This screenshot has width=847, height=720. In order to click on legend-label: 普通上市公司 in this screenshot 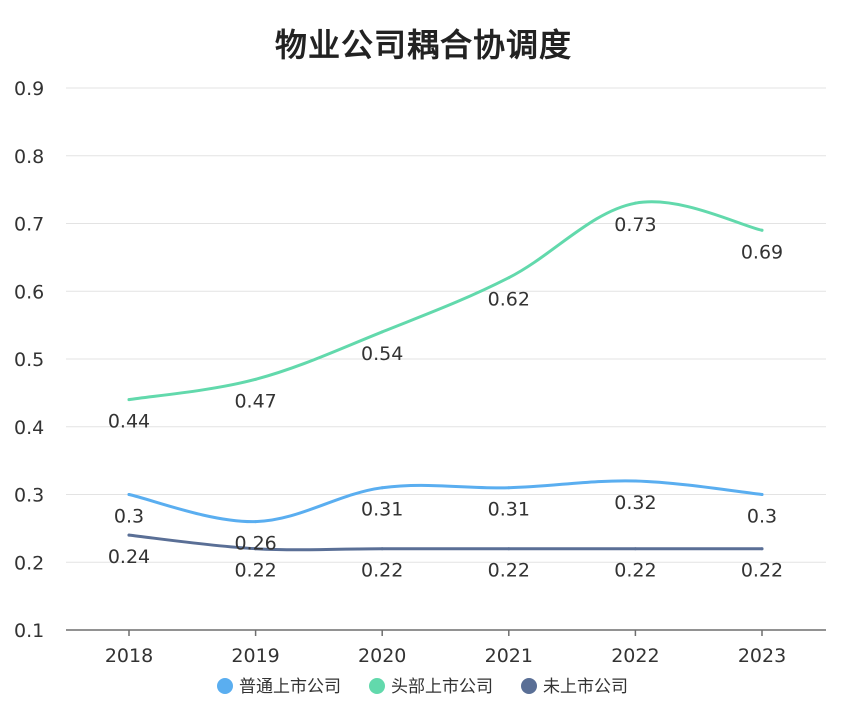, I will do `click(290, 687)`.